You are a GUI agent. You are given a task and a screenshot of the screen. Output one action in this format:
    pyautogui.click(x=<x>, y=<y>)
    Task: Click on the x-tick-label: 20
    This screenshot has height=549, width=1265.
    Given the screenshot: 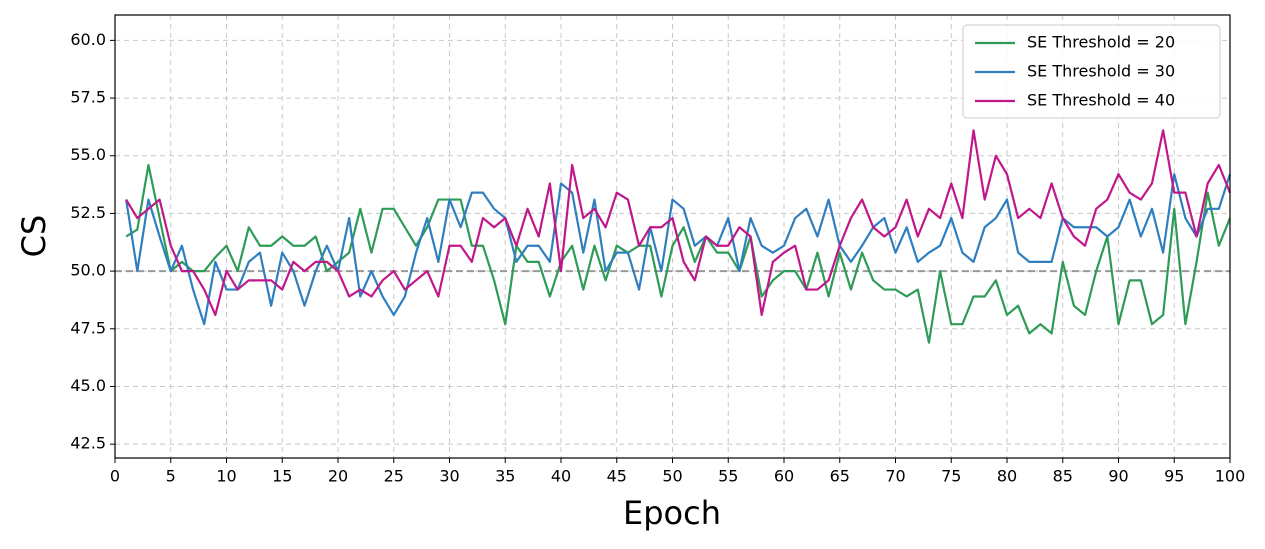 What is the action you would take?
    pyautogui.click(x=338, y=476)
    